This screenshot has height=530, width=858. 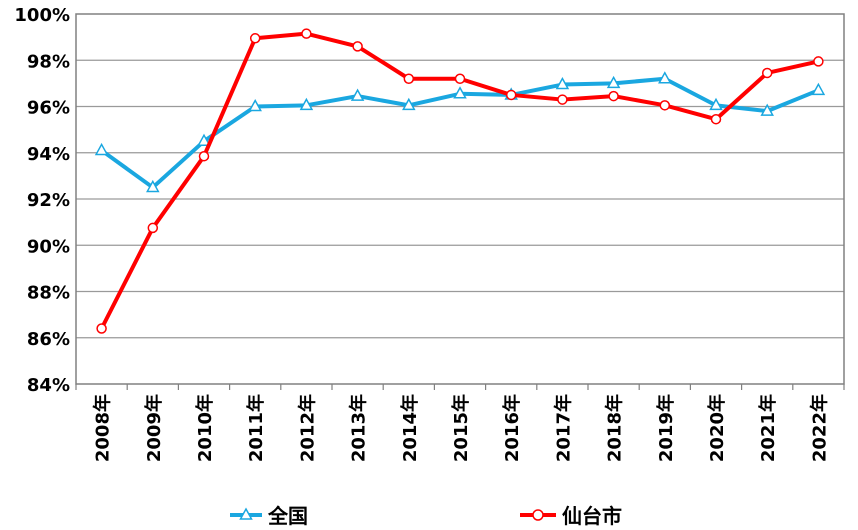 I want to click on y-tick-label: 94%, so click(x=48, y=154).